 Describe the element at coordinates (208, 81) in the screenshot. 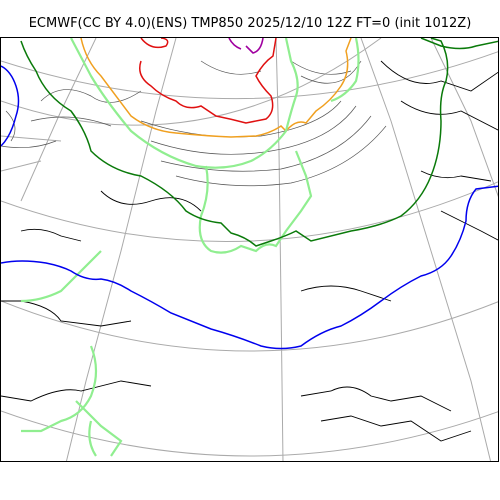

I see `isotherm-minus24` at that location.